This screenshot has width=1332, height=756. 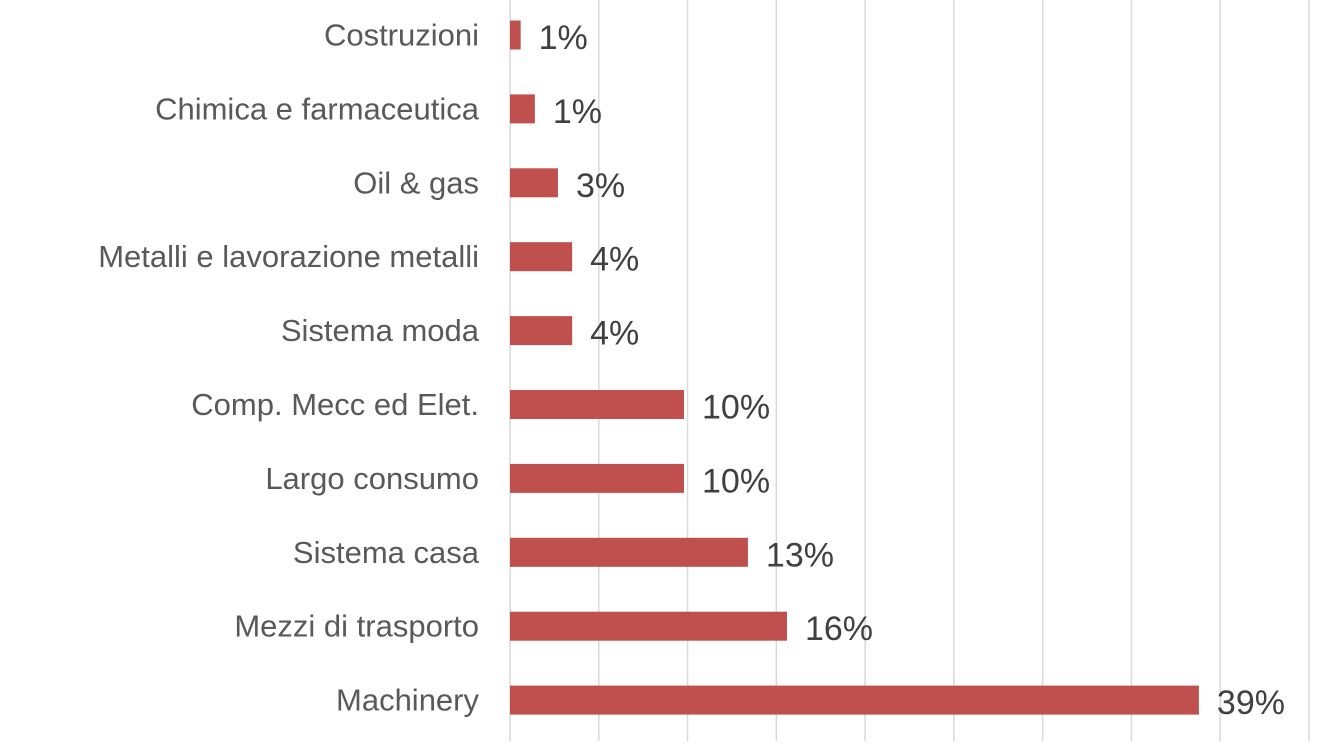 I want to click on value-label: 3%, so click(x=600, y=186).